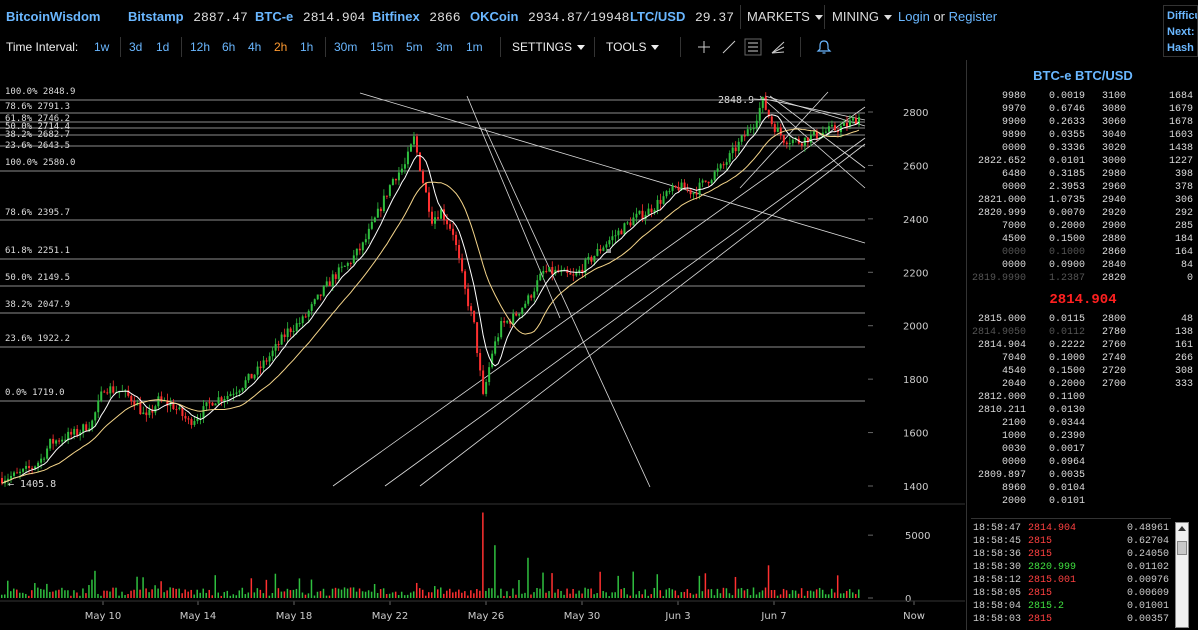 This screenshot has height=630, width=1198. What do you see at coordinates (1082, 462) in the screenshot?
I see `bid-row: 0000 0.0964` at bounding box center [1082, 462].